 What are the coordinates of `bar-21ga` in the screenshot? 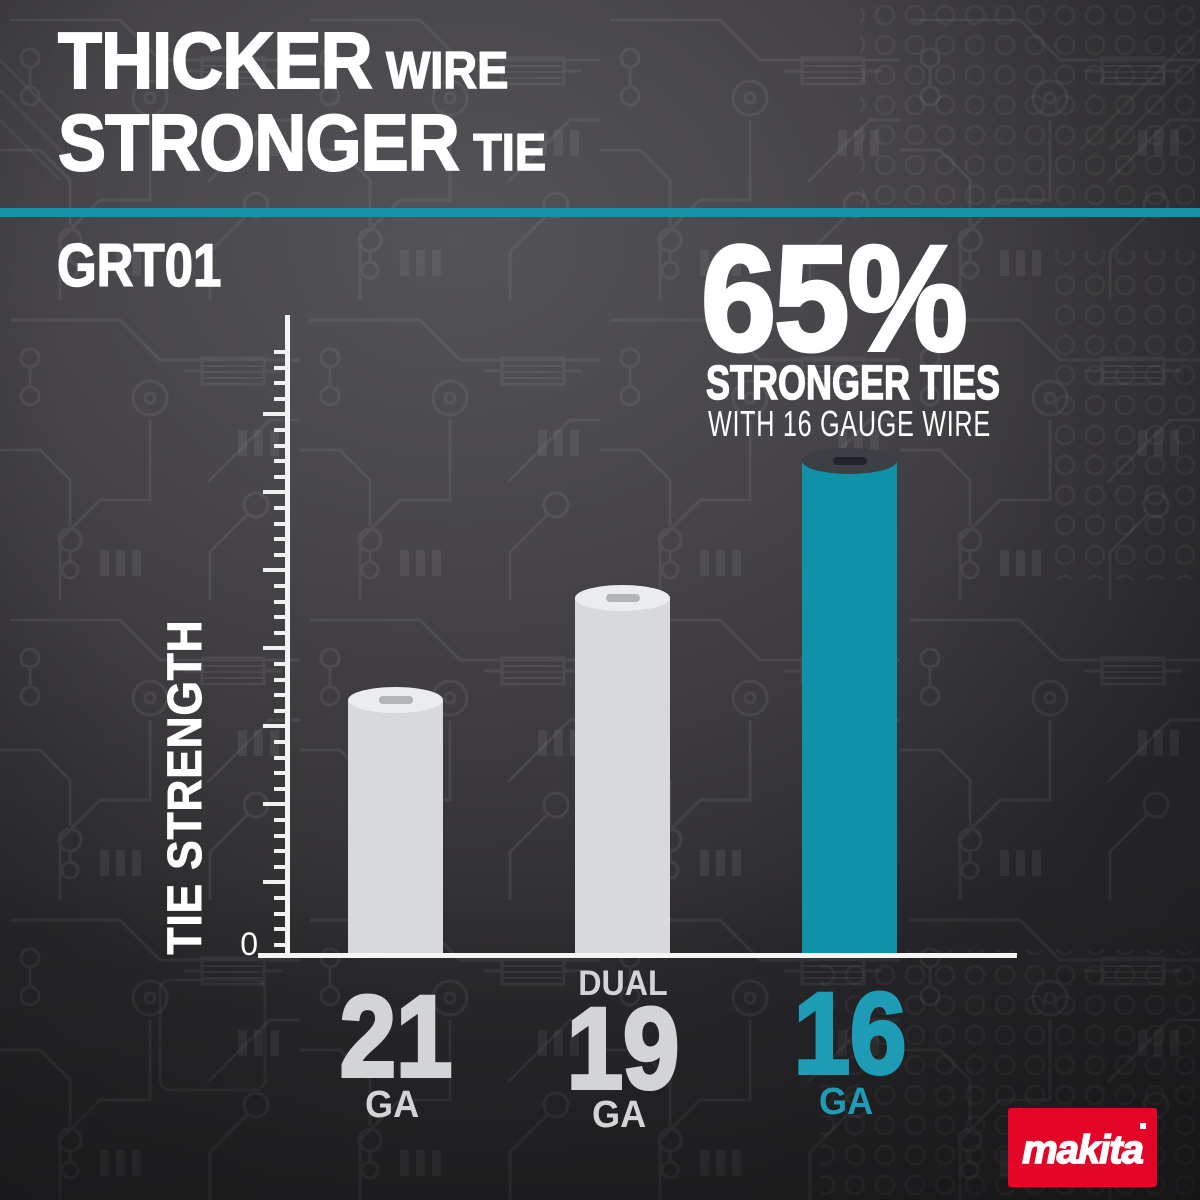 It's located at (395, 820).